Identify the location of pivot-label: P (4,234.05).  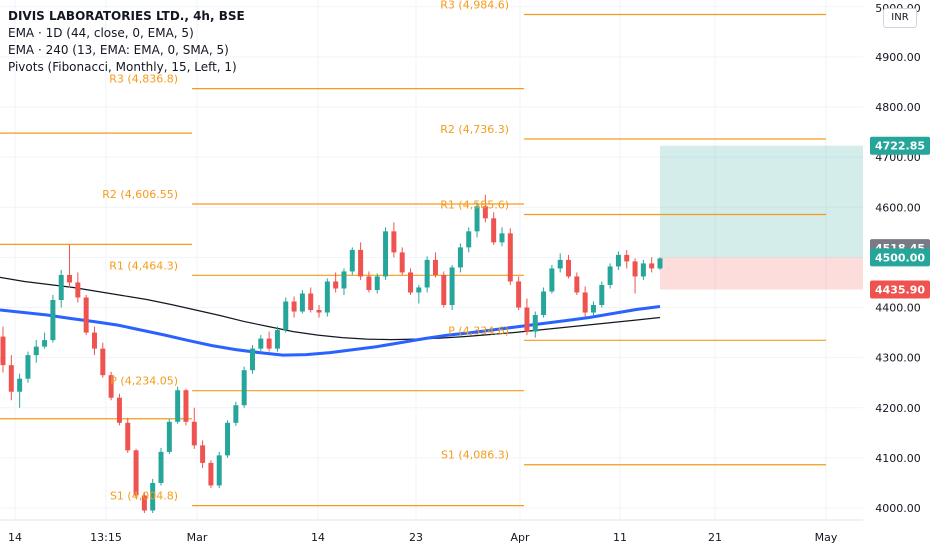
(144, 381).